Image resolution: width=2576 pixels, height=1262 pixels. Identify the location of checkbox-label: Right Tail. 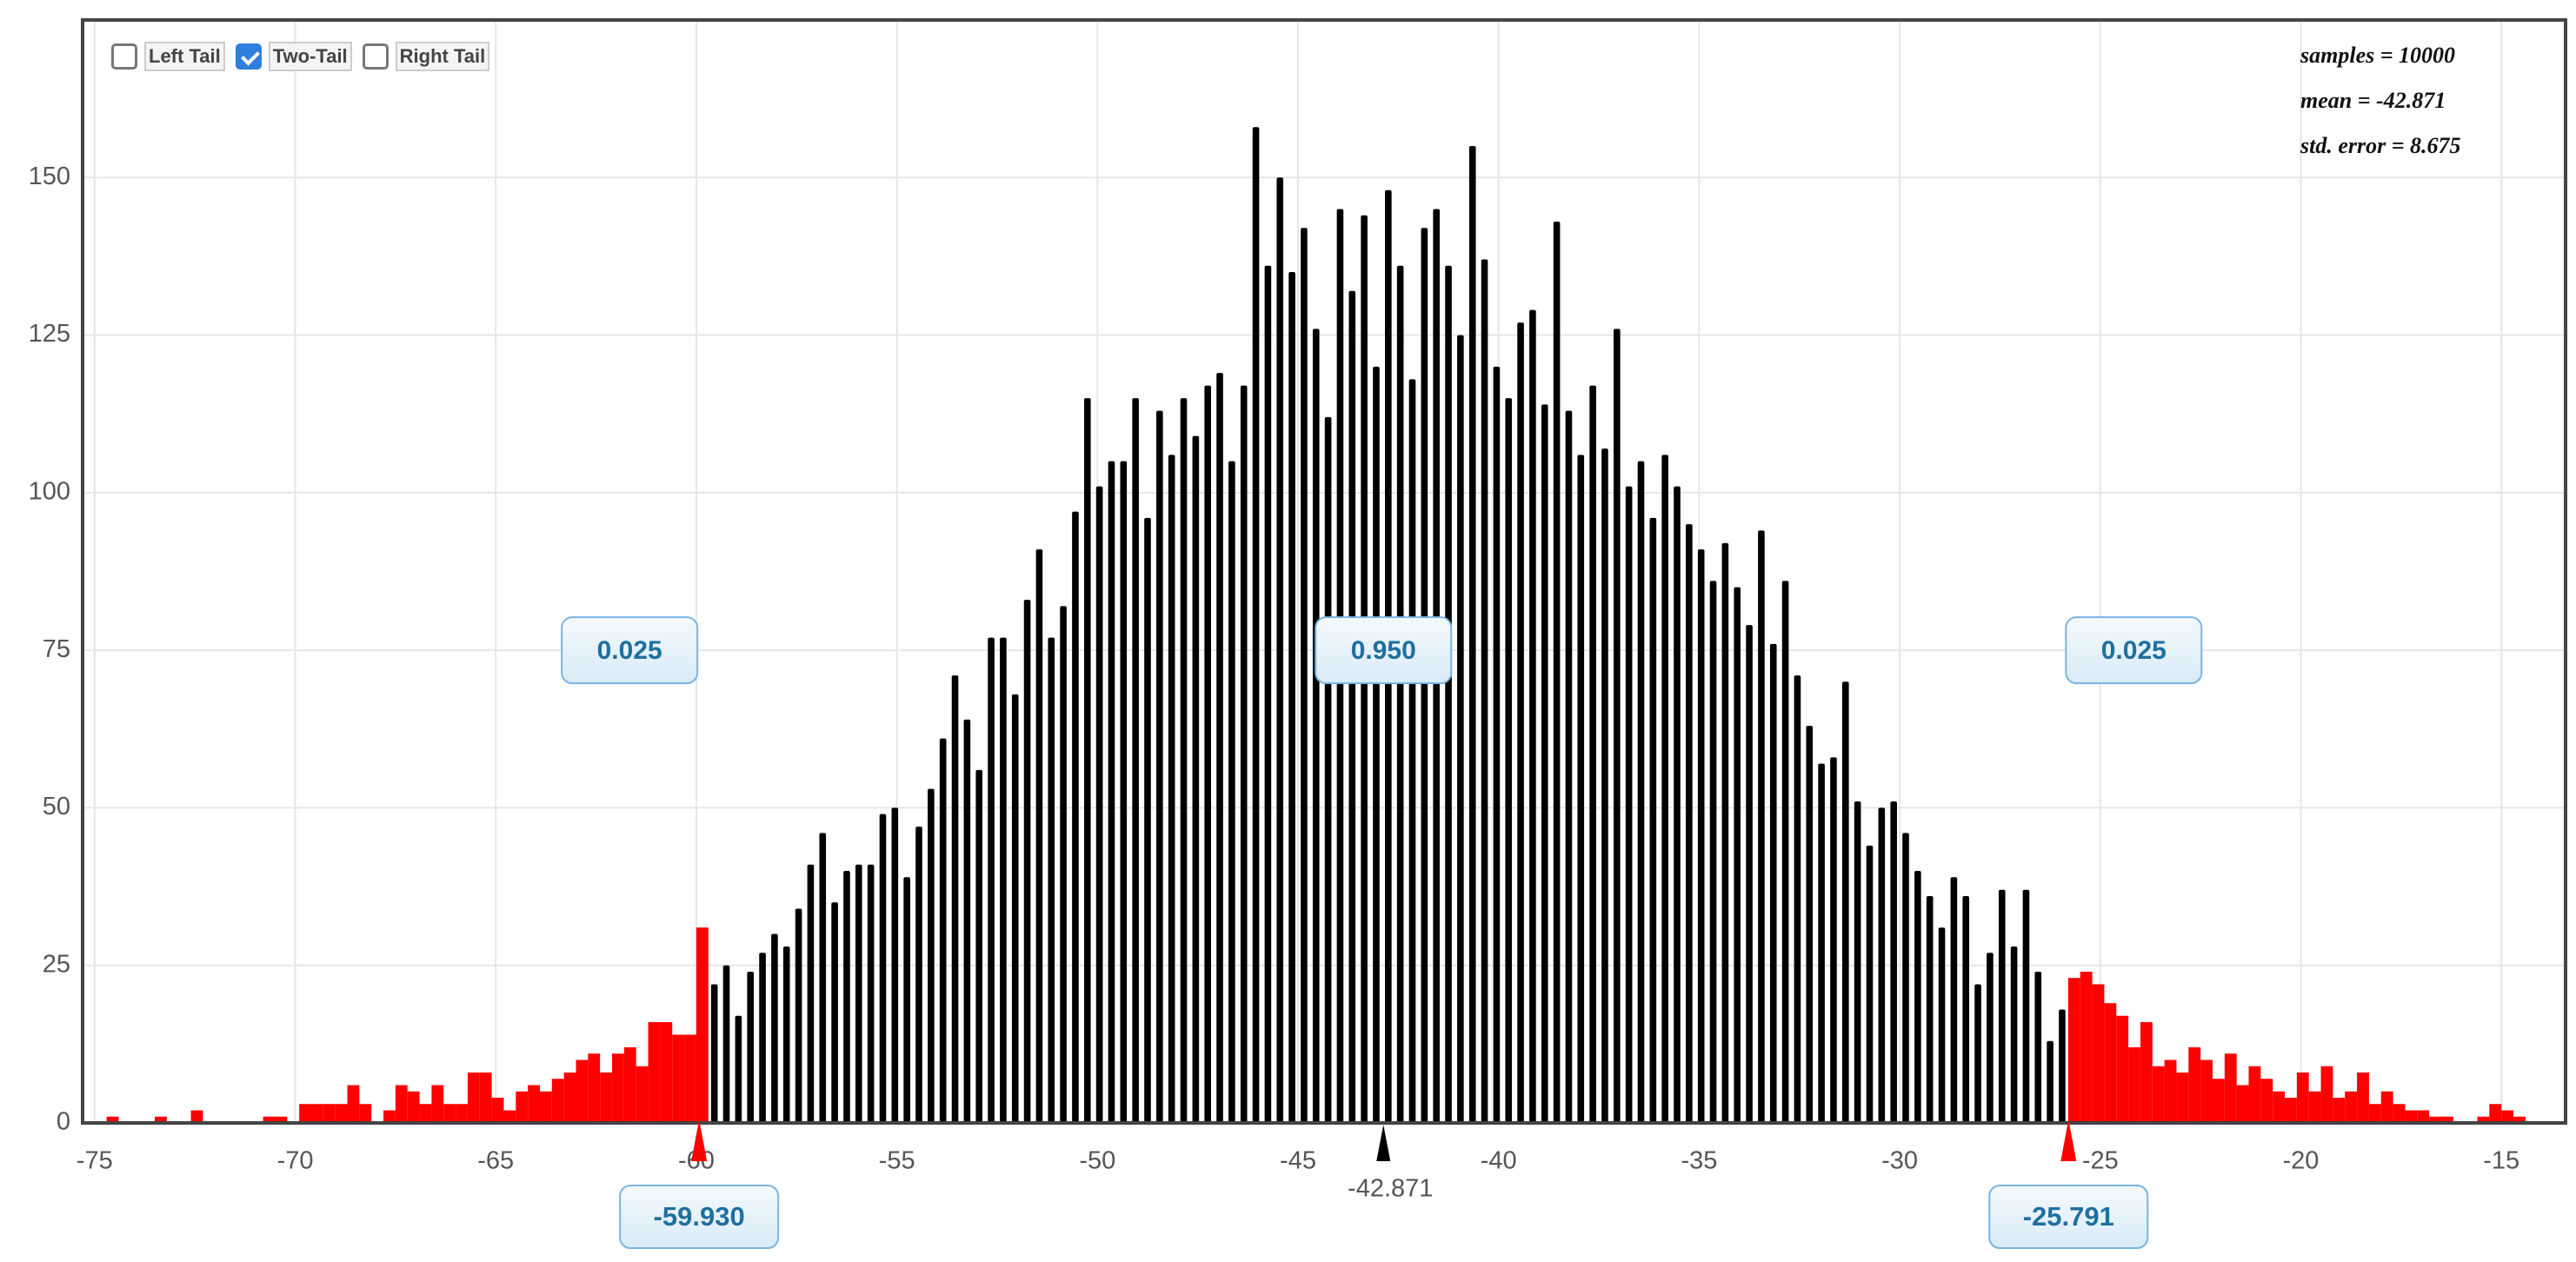
(442, 56).